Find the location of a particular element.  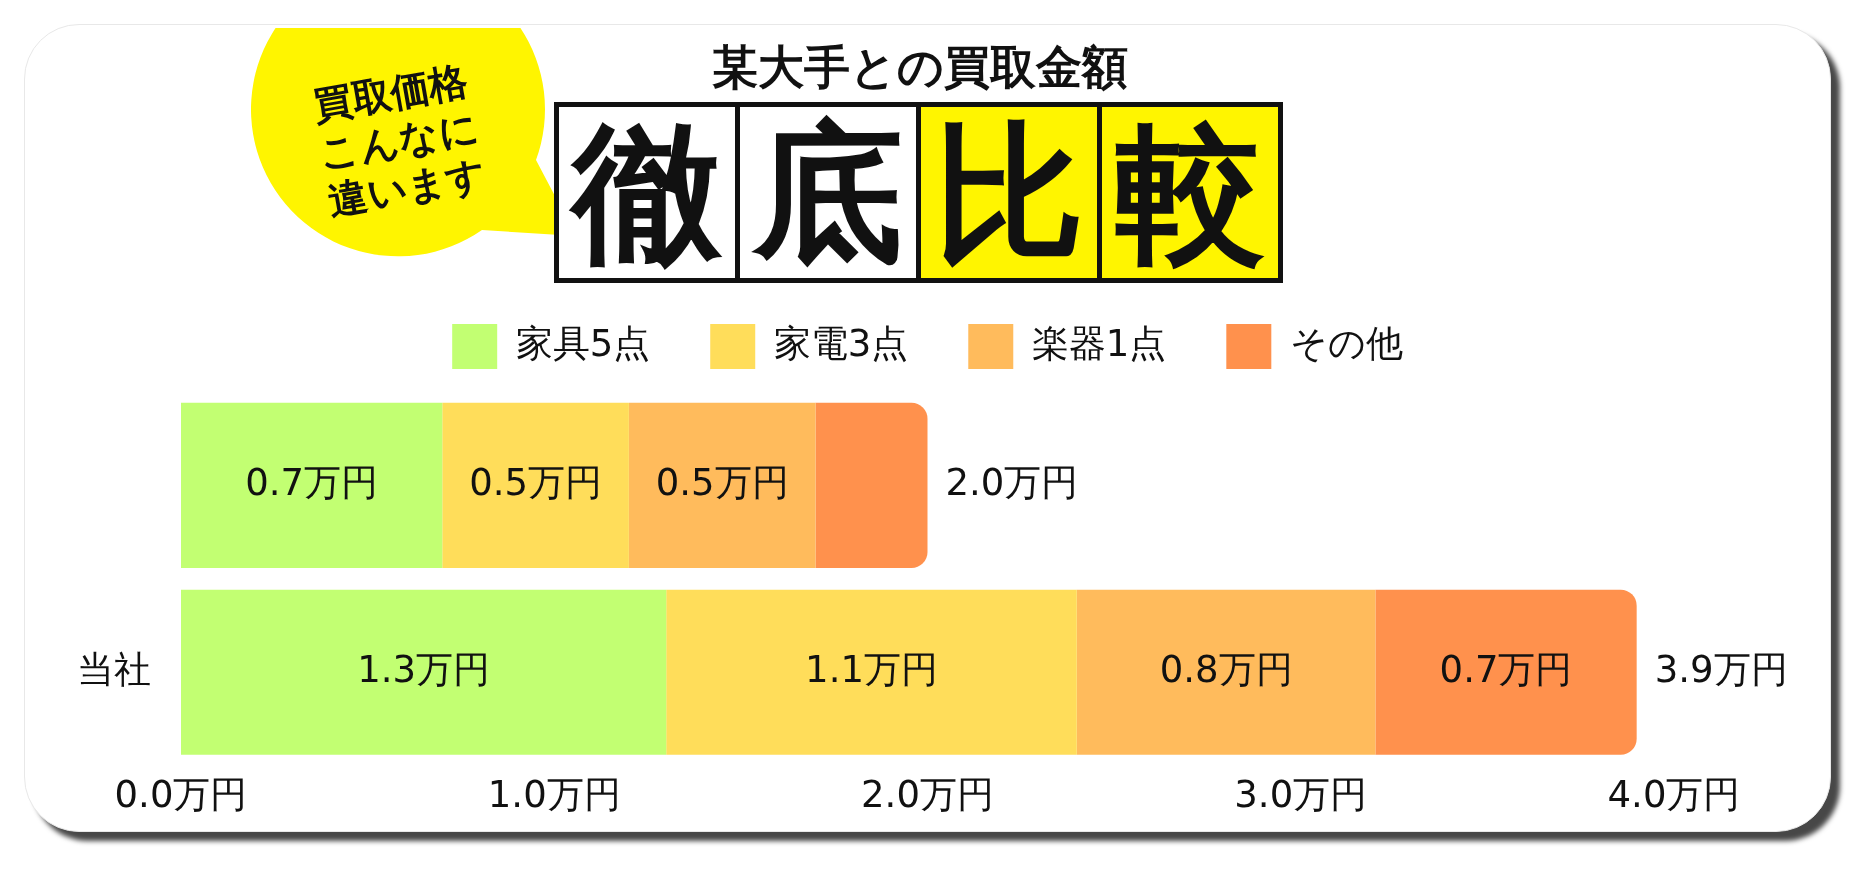

legend-label: その他 is located at coordinates (1346, 344).